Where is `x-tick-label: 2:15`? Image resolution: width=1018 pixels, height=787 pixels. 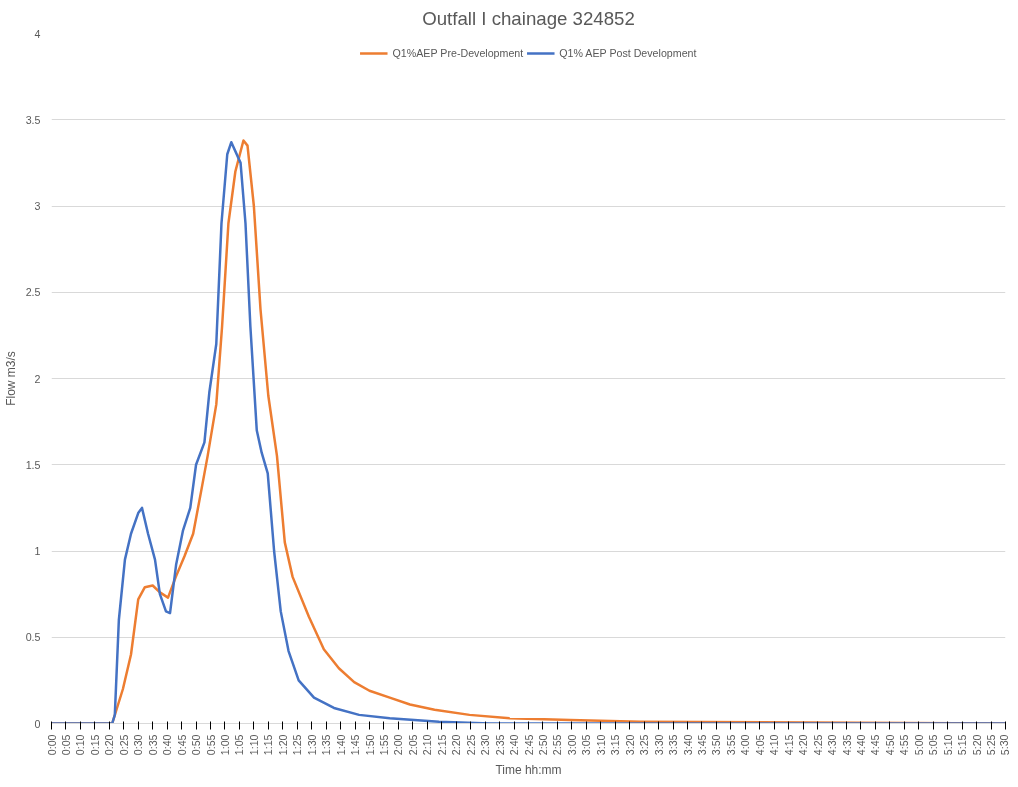 x-tick-label: 2:15 is located at coordinates (441, 745).